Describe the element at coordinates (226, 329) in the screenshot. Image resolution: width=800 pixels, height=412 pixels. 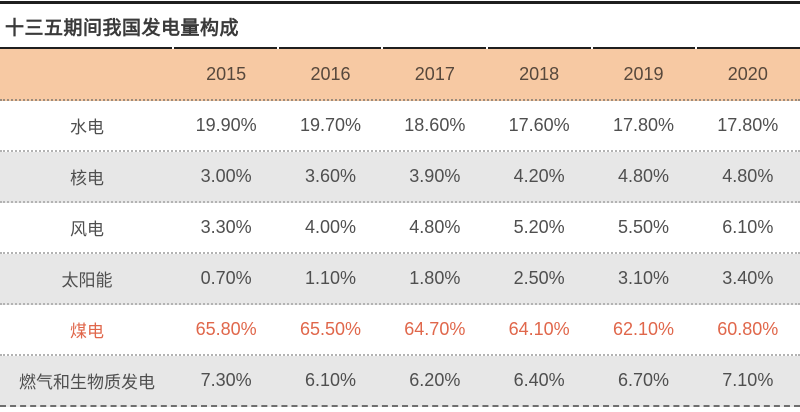
I see `value-cell: 65.80%` at that location.